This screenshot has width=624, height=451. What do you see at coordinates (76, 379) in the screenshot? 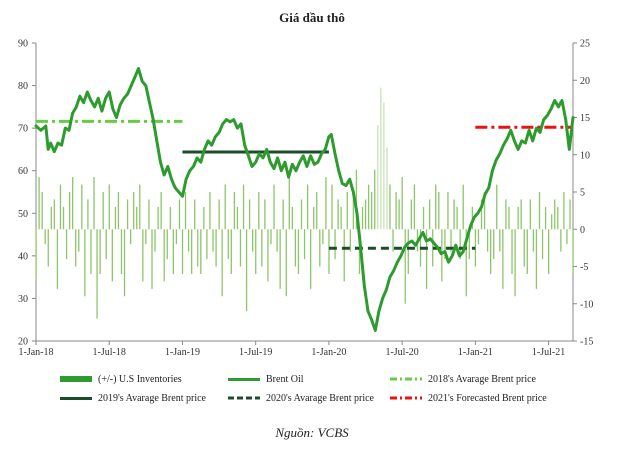
I see `legend-swatch-inventories` at bounding box center [76, 379].